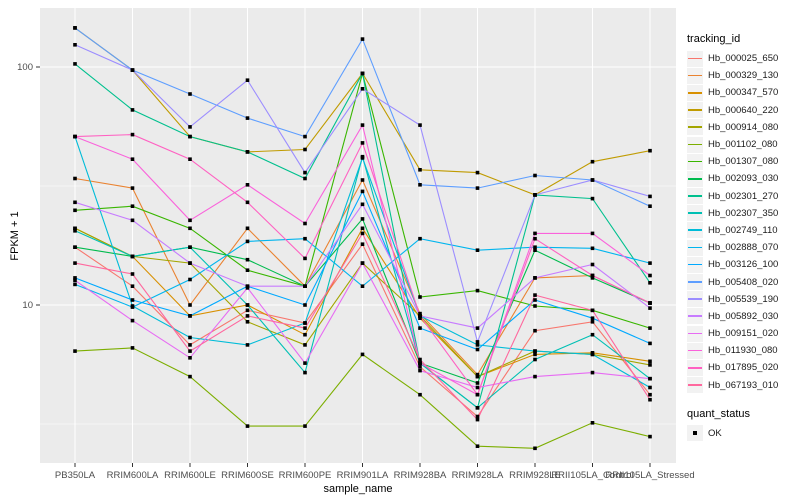 This screenshot has height=500, width=800. I want to click on legend-section-quant-status: quant_status OK, so click(743, 425).